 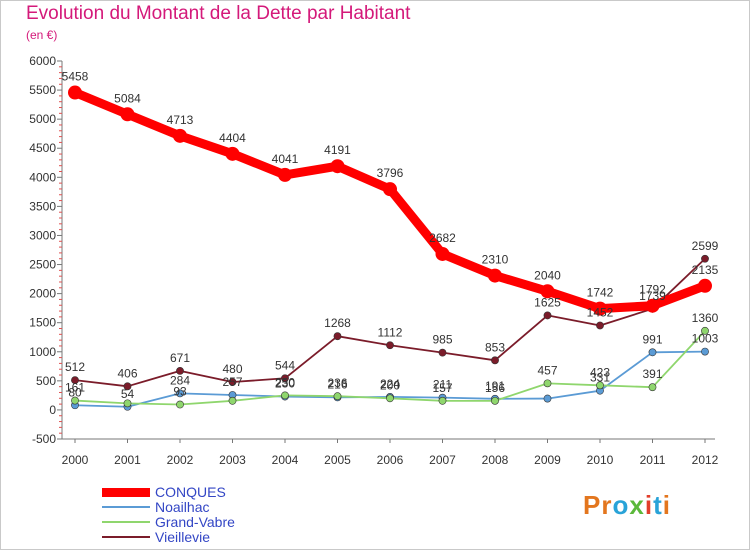 I want to click on data-label: 4191, so click(x=337, y=150).